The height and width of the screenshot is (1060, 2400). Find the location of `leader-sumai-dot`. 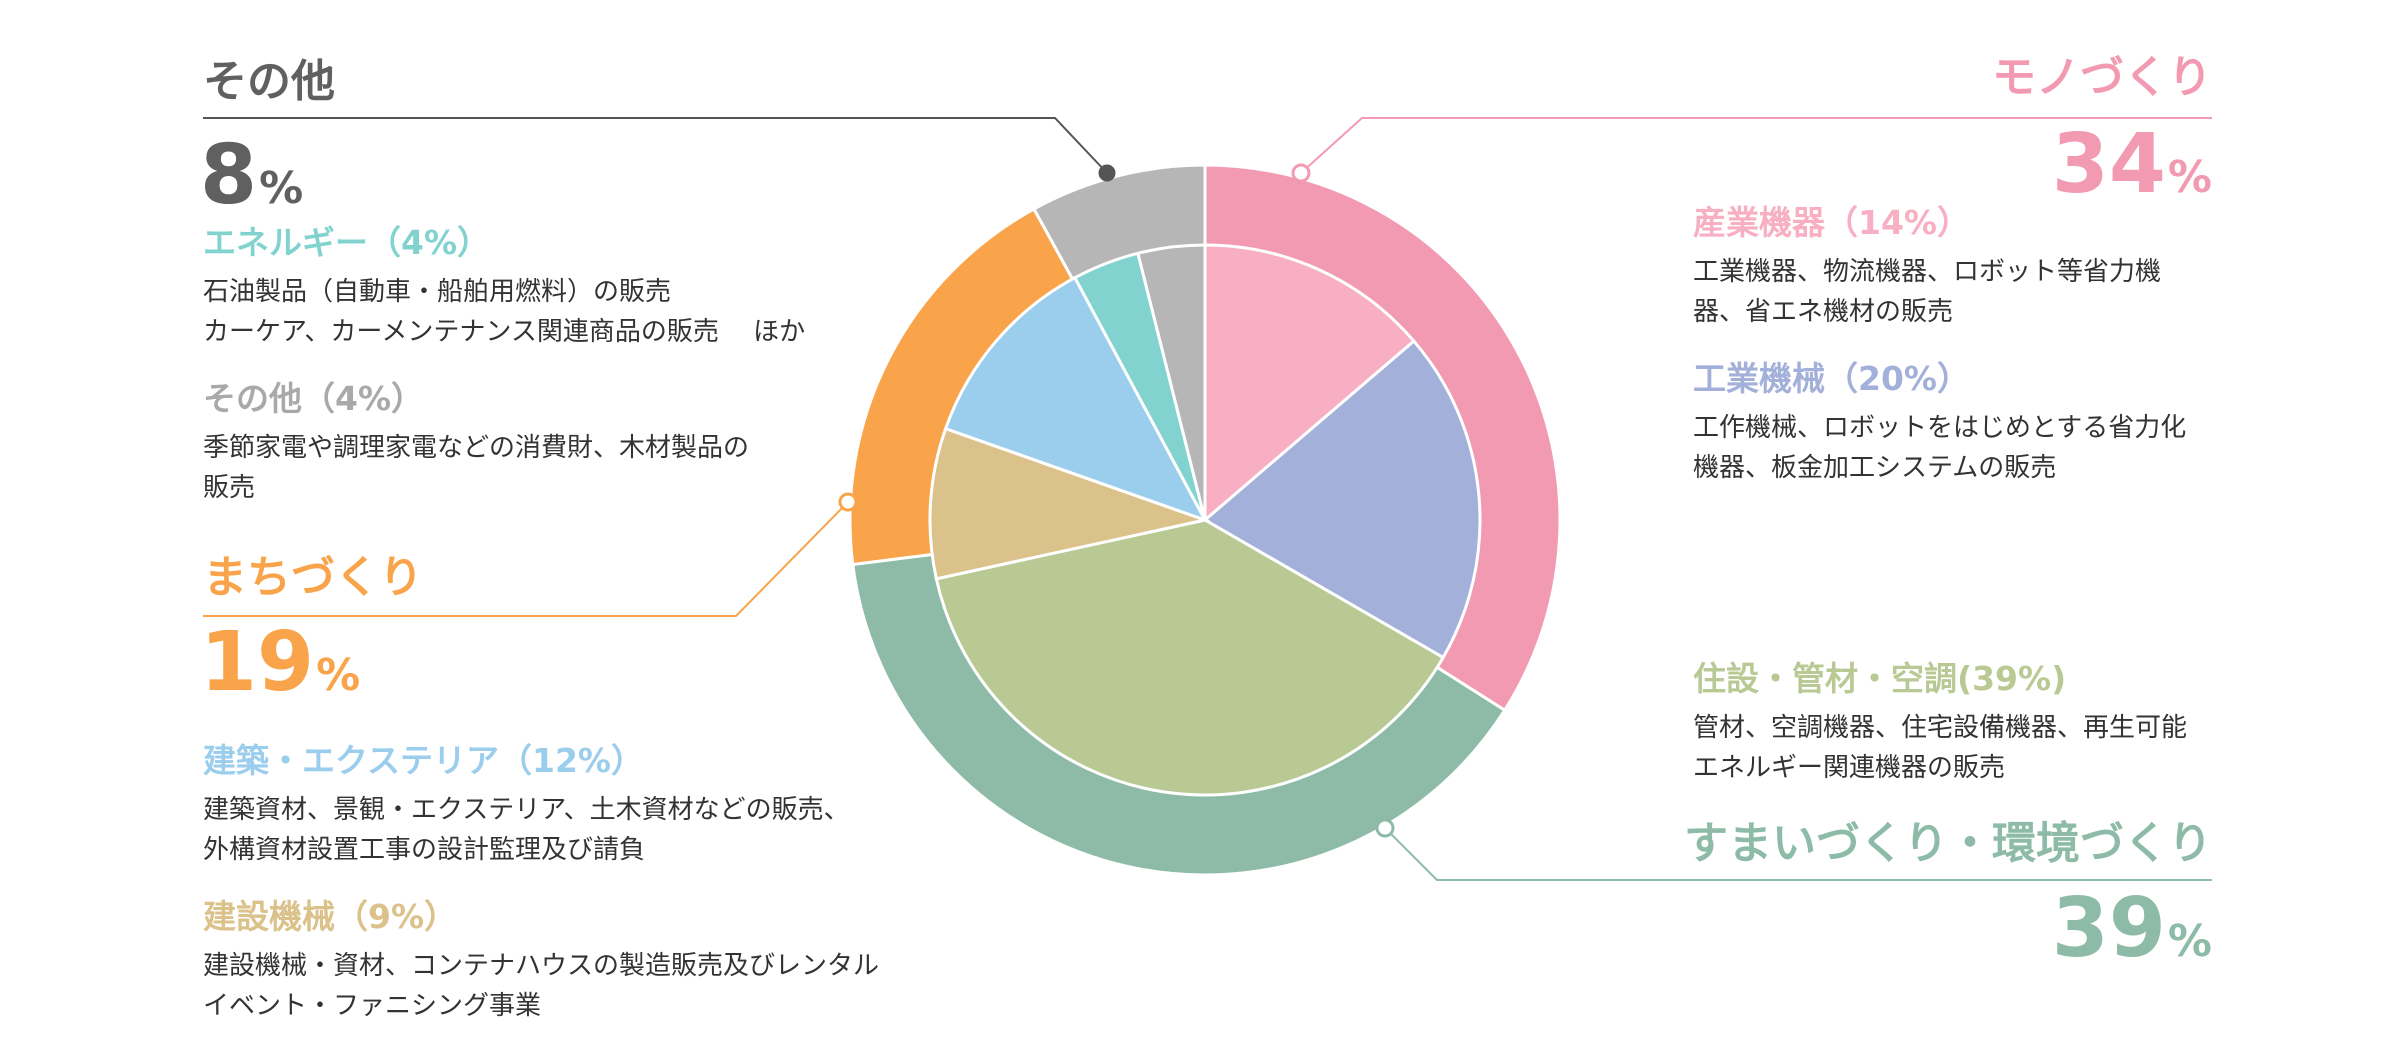

leader-sumai-dot is located at coordinates (1385, 828).